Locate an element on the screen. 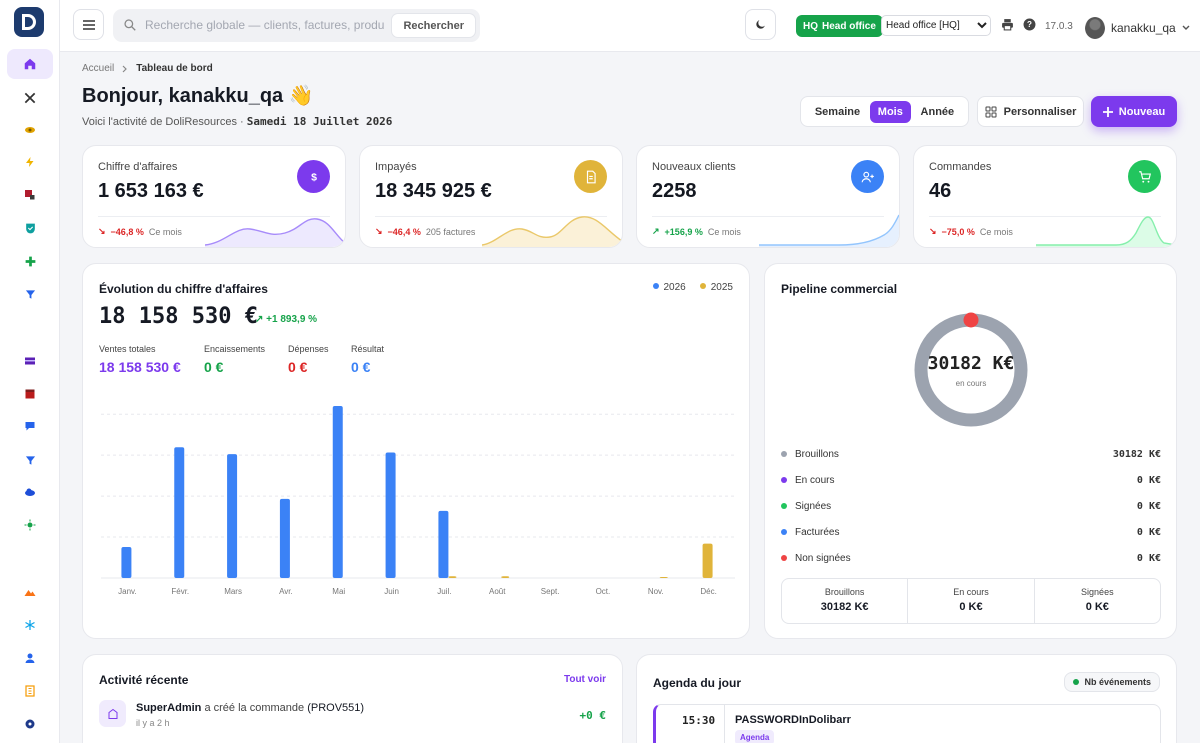 This screenshot has width=1200, height=743. sidebar-item-tools is located at coordinates (30, 98).